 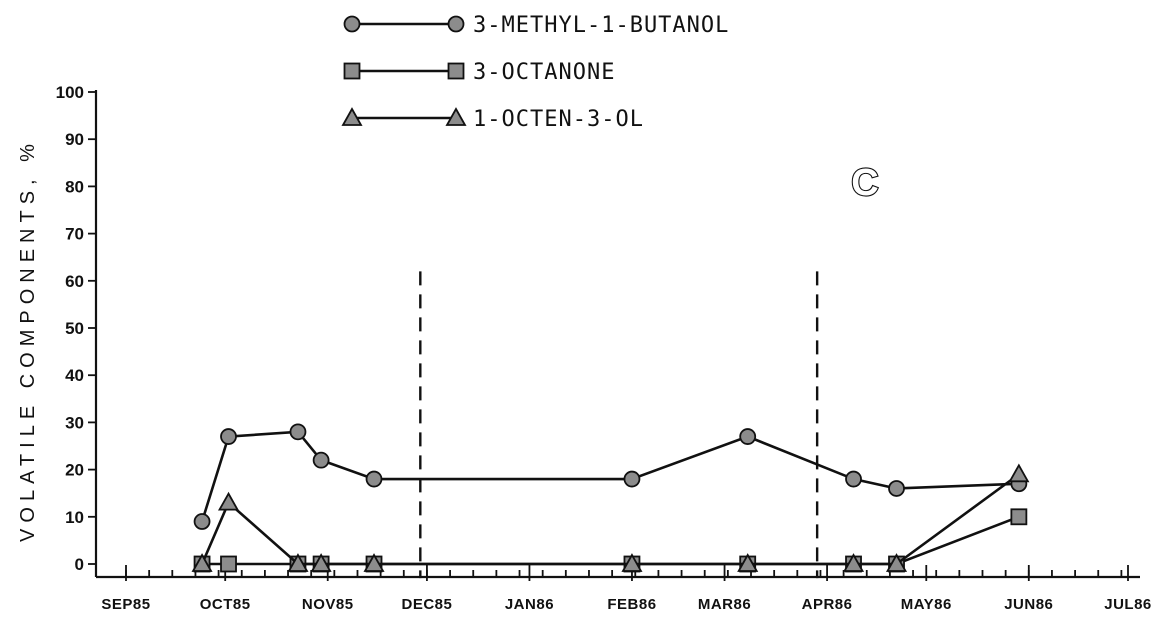 I want to click on x-tick-label: NOV85, so click(x=328, y=604).